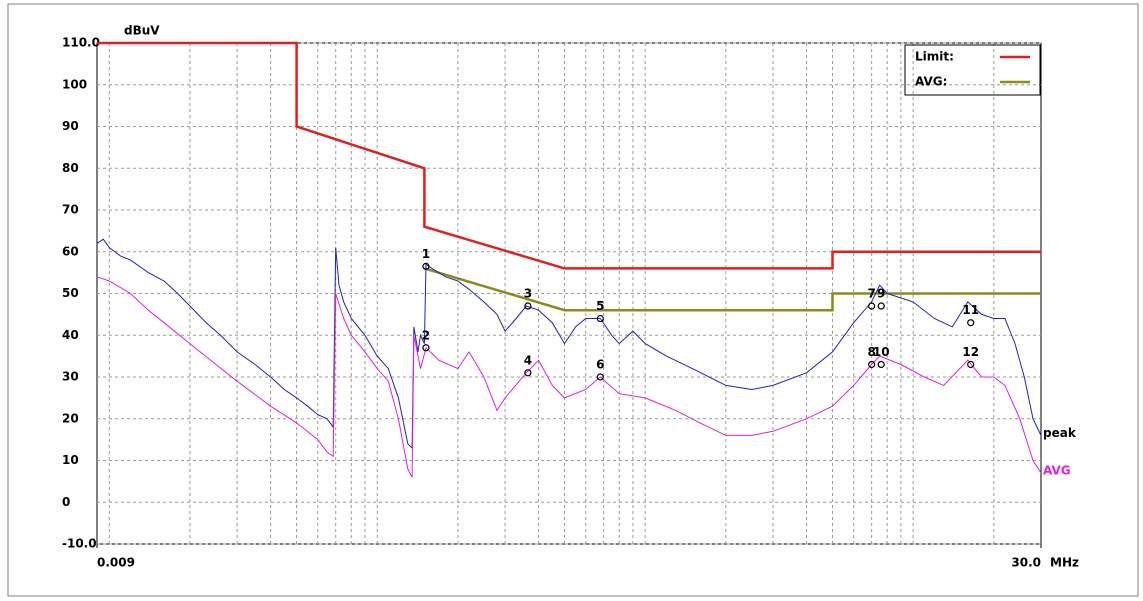 This screenshot has width=1143, height=601. Describe the element at coordinates (70, 210) in the screenshot. I see `y-tick-label: 70` at that location.